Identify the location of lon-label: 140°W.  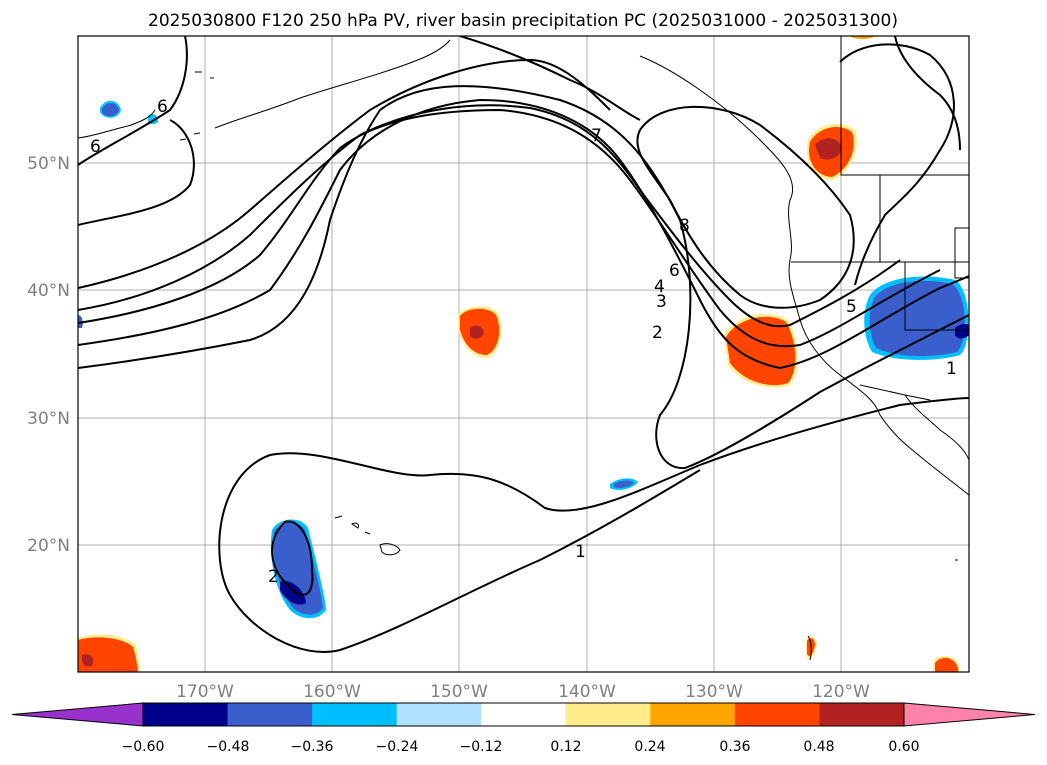
(587, 692).